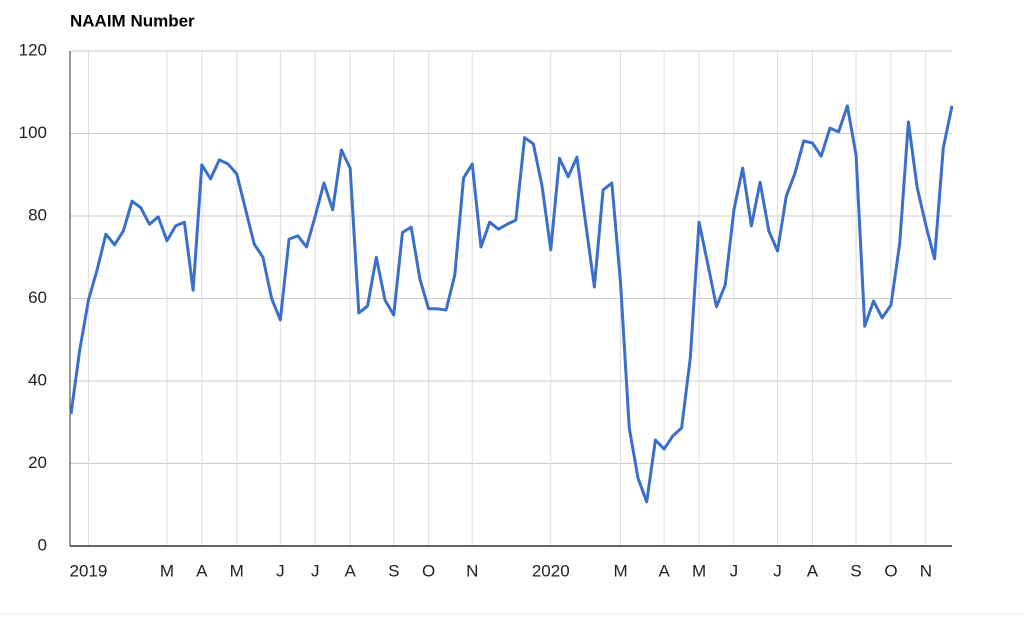 The image size is (1024, 623). I want to click on y-tick-label: 0, so click(42, 544).